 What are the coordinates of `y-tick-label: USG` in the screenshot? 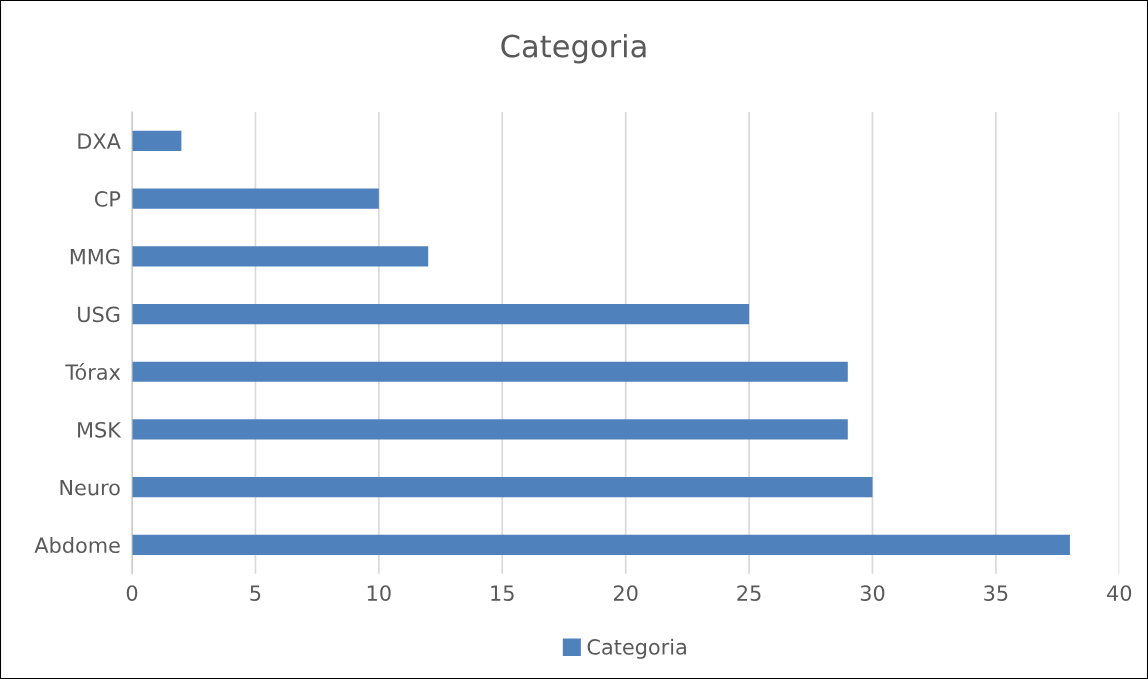 It's located at (99, 314).